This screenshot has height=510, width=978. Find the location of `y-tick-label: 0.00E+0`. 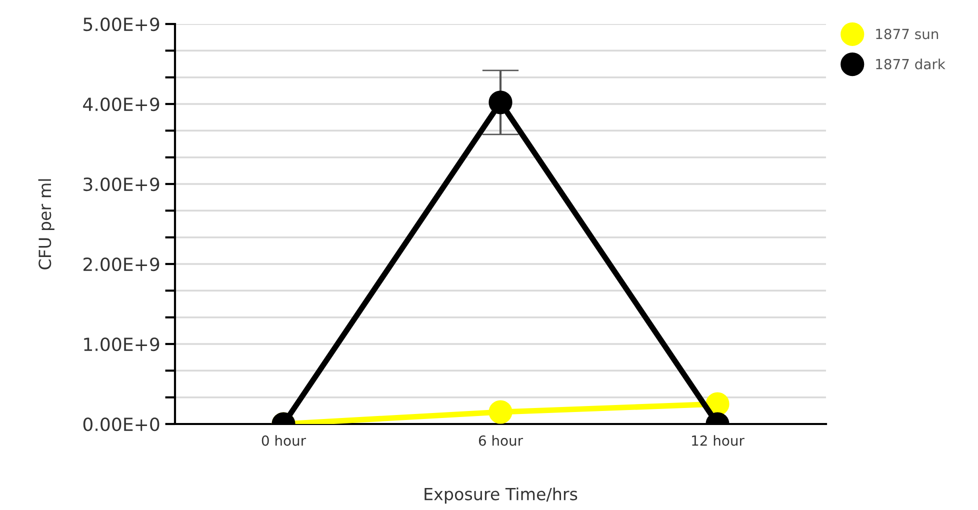

y-tick-label: 0.00E+0 is located at coordinates (121, 424).